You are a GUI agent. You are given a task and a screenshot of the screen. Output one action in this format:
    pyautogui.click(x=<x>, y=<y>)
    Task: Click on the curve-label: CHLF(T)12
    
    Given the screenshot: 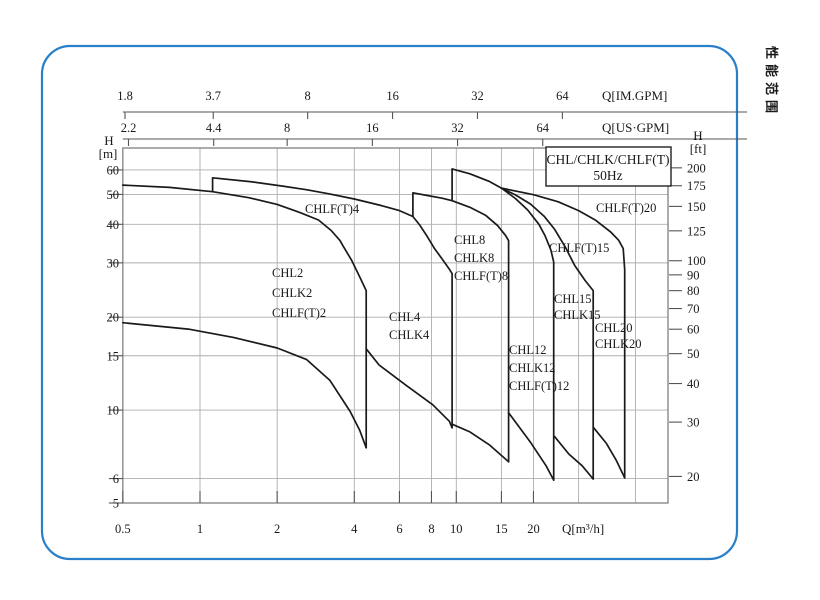 What is the action you would take?
    pyautogui.click(x=539, y=386)
    